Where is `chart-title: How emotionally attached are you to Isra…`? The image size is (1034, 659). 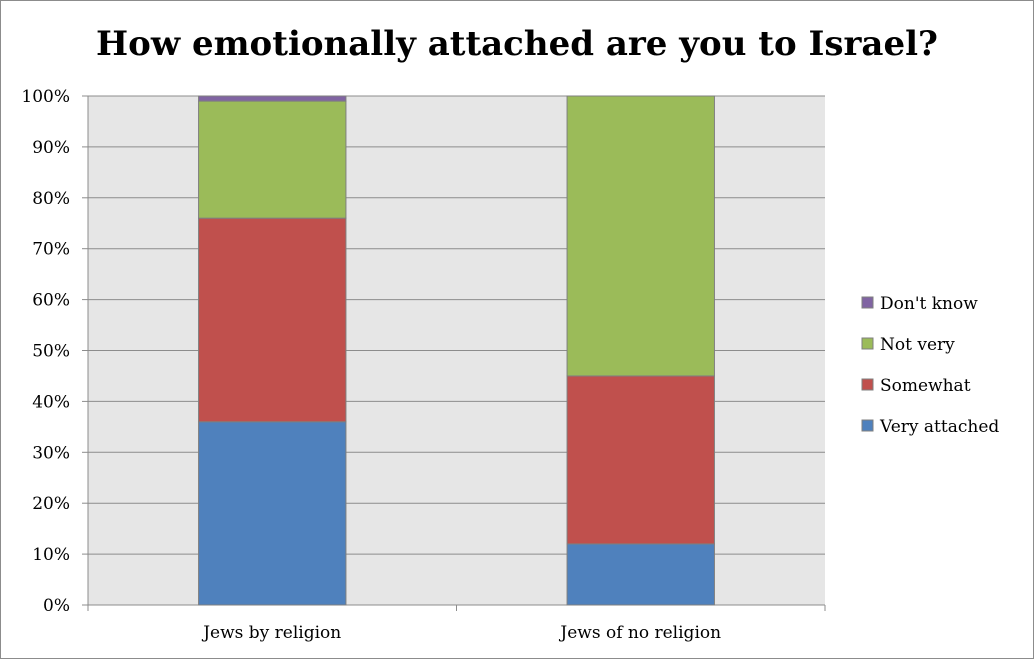 chart-title: How emotionally attached are you to Isra… is located at coordinates (517, 44).